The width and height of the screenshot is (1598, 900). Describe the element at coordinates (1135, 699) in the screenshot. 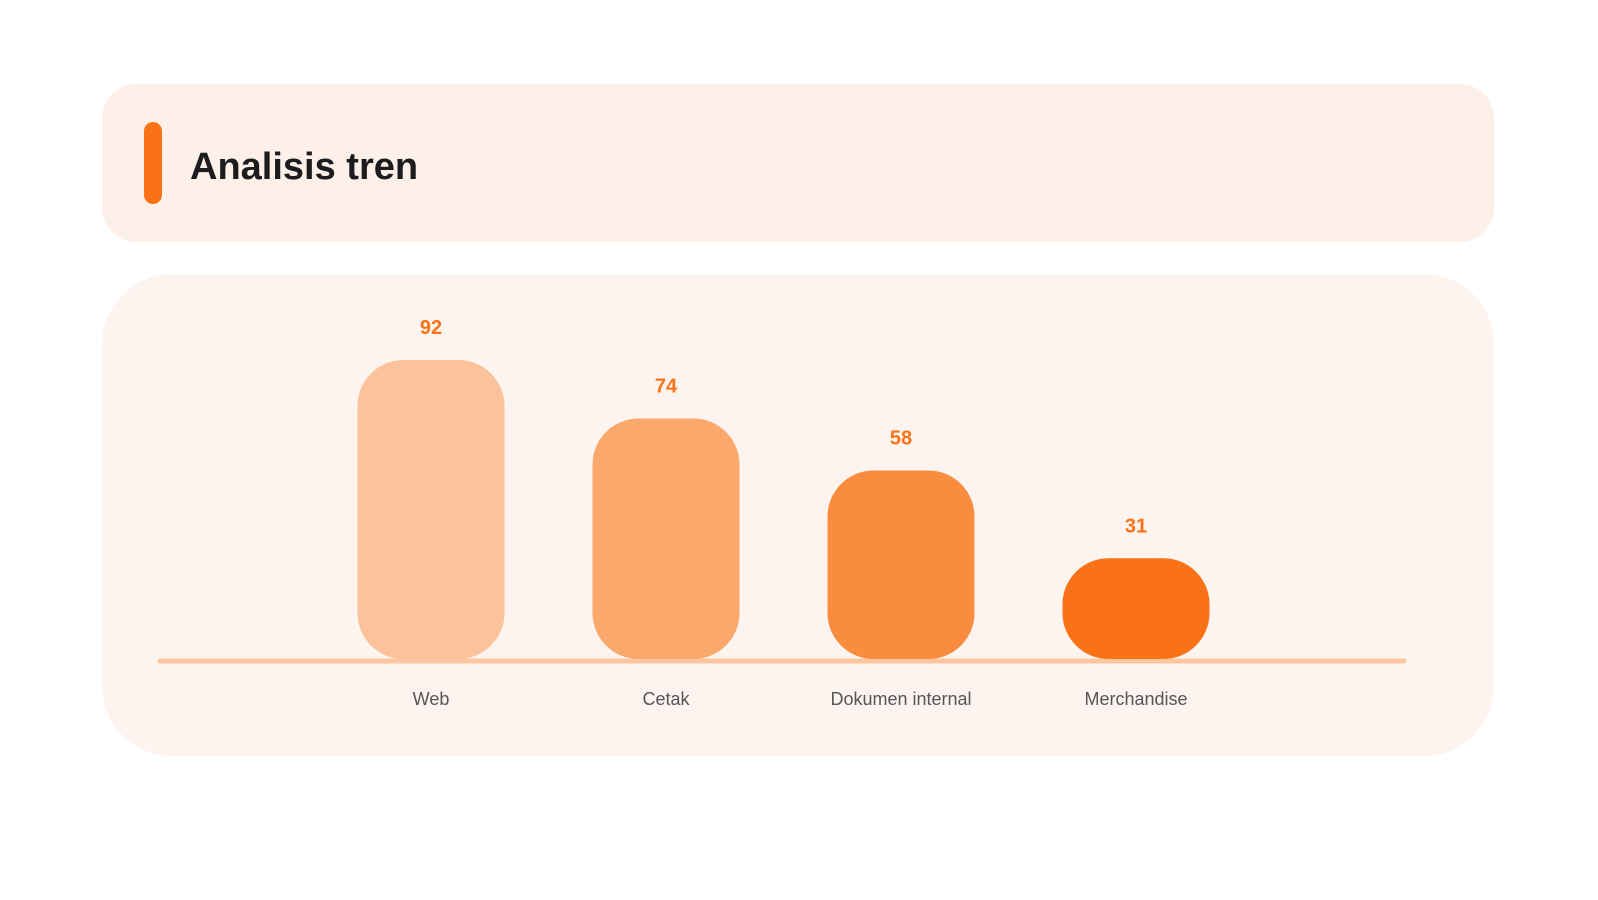

I see `category-label: Merchandise` at that location.